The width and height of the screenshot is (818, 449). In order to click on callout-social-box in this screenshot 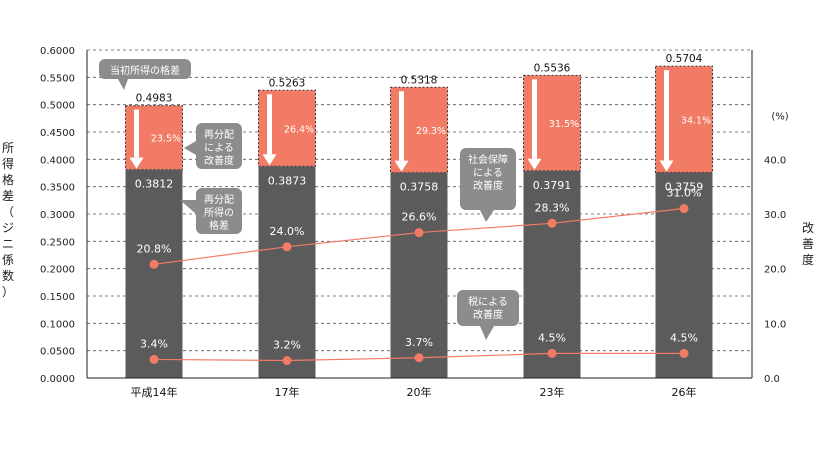, I will do `click(488, 179)`.